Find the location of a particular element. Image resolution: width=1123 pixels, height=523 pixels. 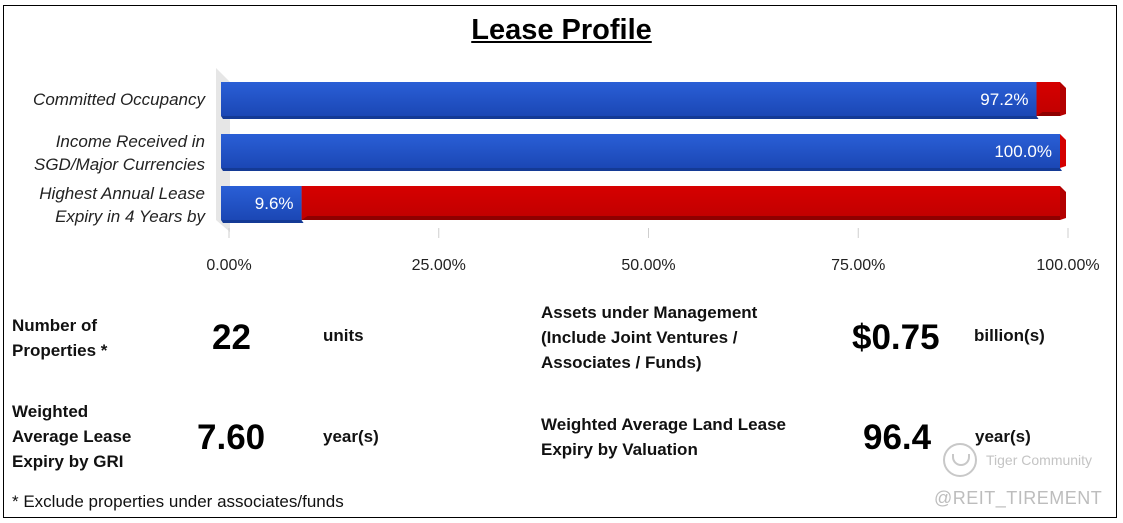

properties-label: Number of Properties * is located at coordinates (60, 338).